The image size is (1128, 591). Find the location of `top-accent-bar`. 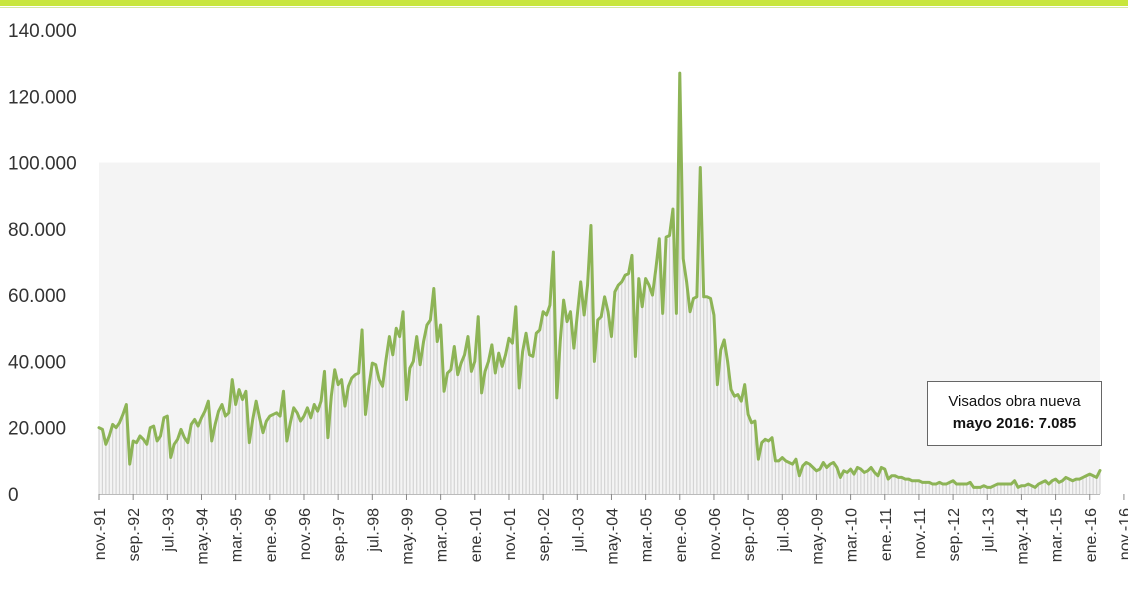

top-accent-bar is located at coordinates (564, 3).